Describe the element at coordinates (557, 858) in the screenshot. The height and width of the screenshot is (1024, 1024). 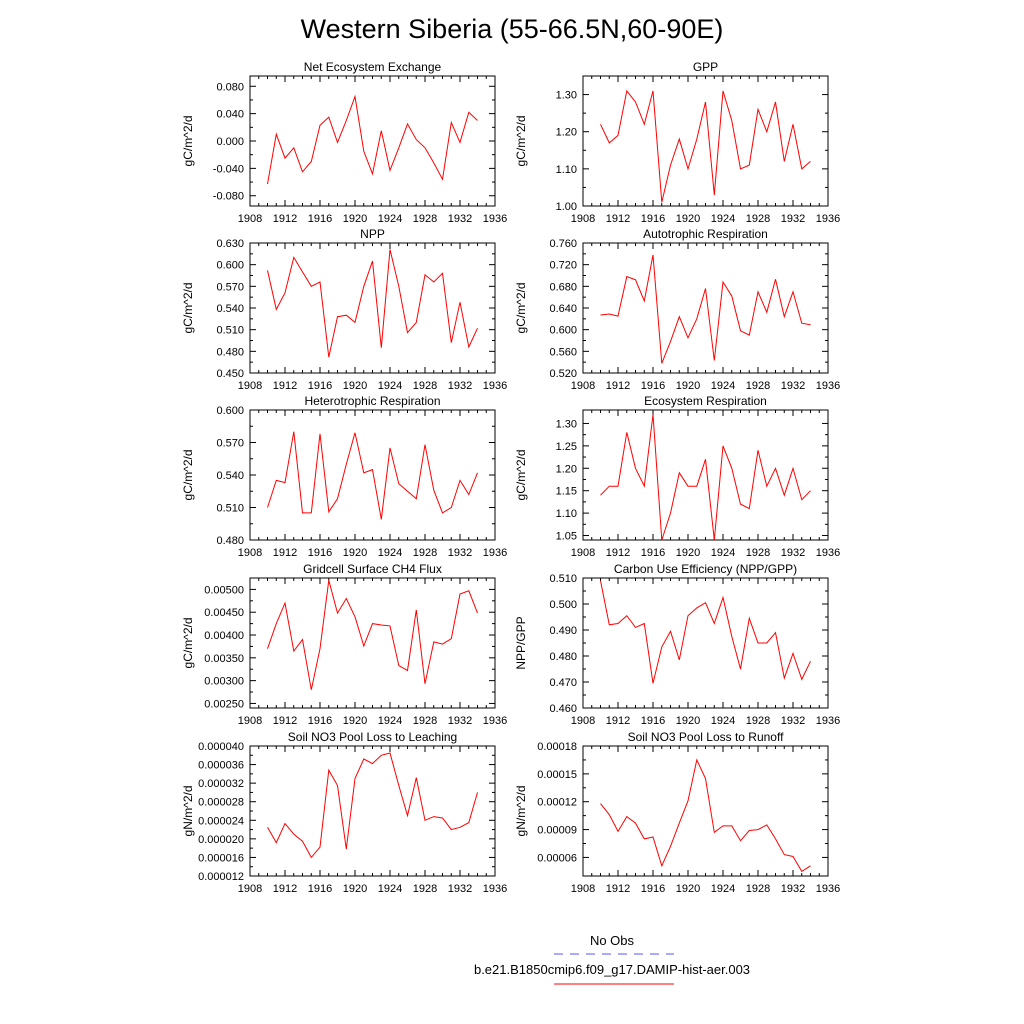
I see `y-tick-label: 0.00006` at that location.